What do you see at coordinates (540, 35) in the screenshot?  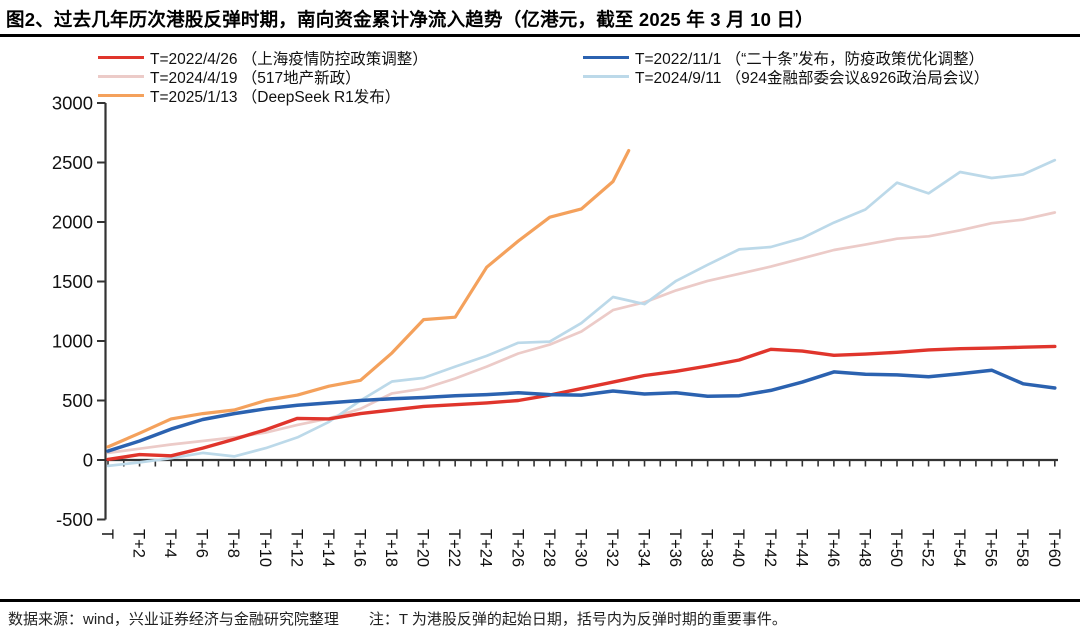 I see `title-divider` at bounding box center [540, 35].